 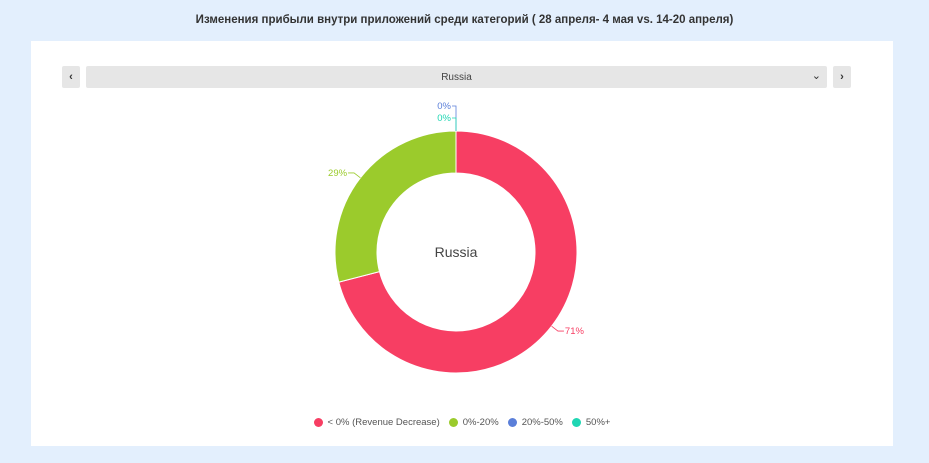 I want to click on legend-item-3: 50%+, so click(x=591, y=422).